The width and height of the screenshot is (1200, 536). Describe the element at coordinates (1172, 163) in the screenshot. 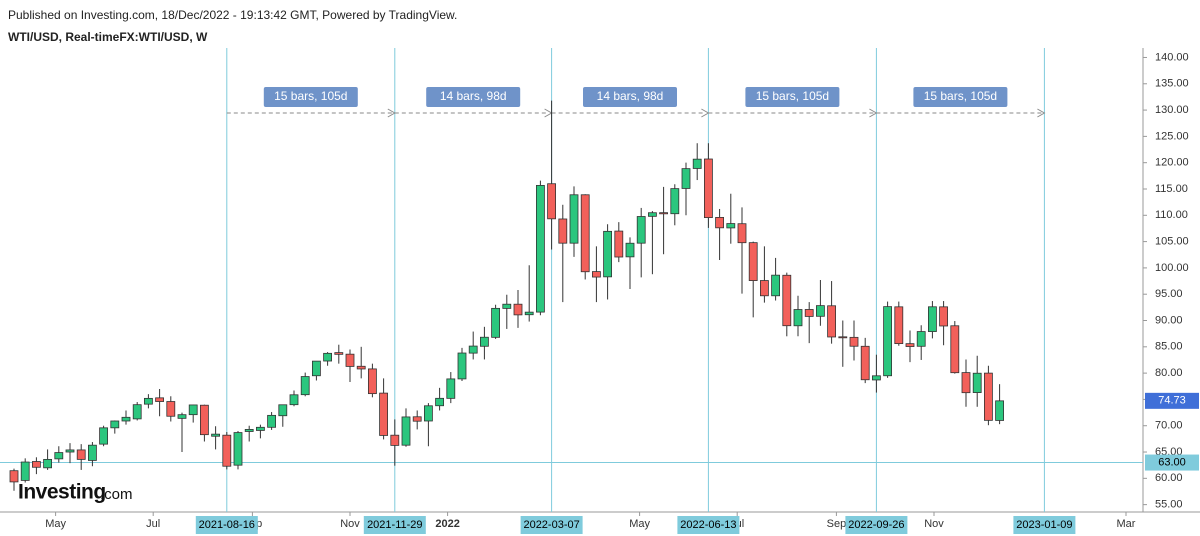

I see `y-tick-label: 120.00` at that location.